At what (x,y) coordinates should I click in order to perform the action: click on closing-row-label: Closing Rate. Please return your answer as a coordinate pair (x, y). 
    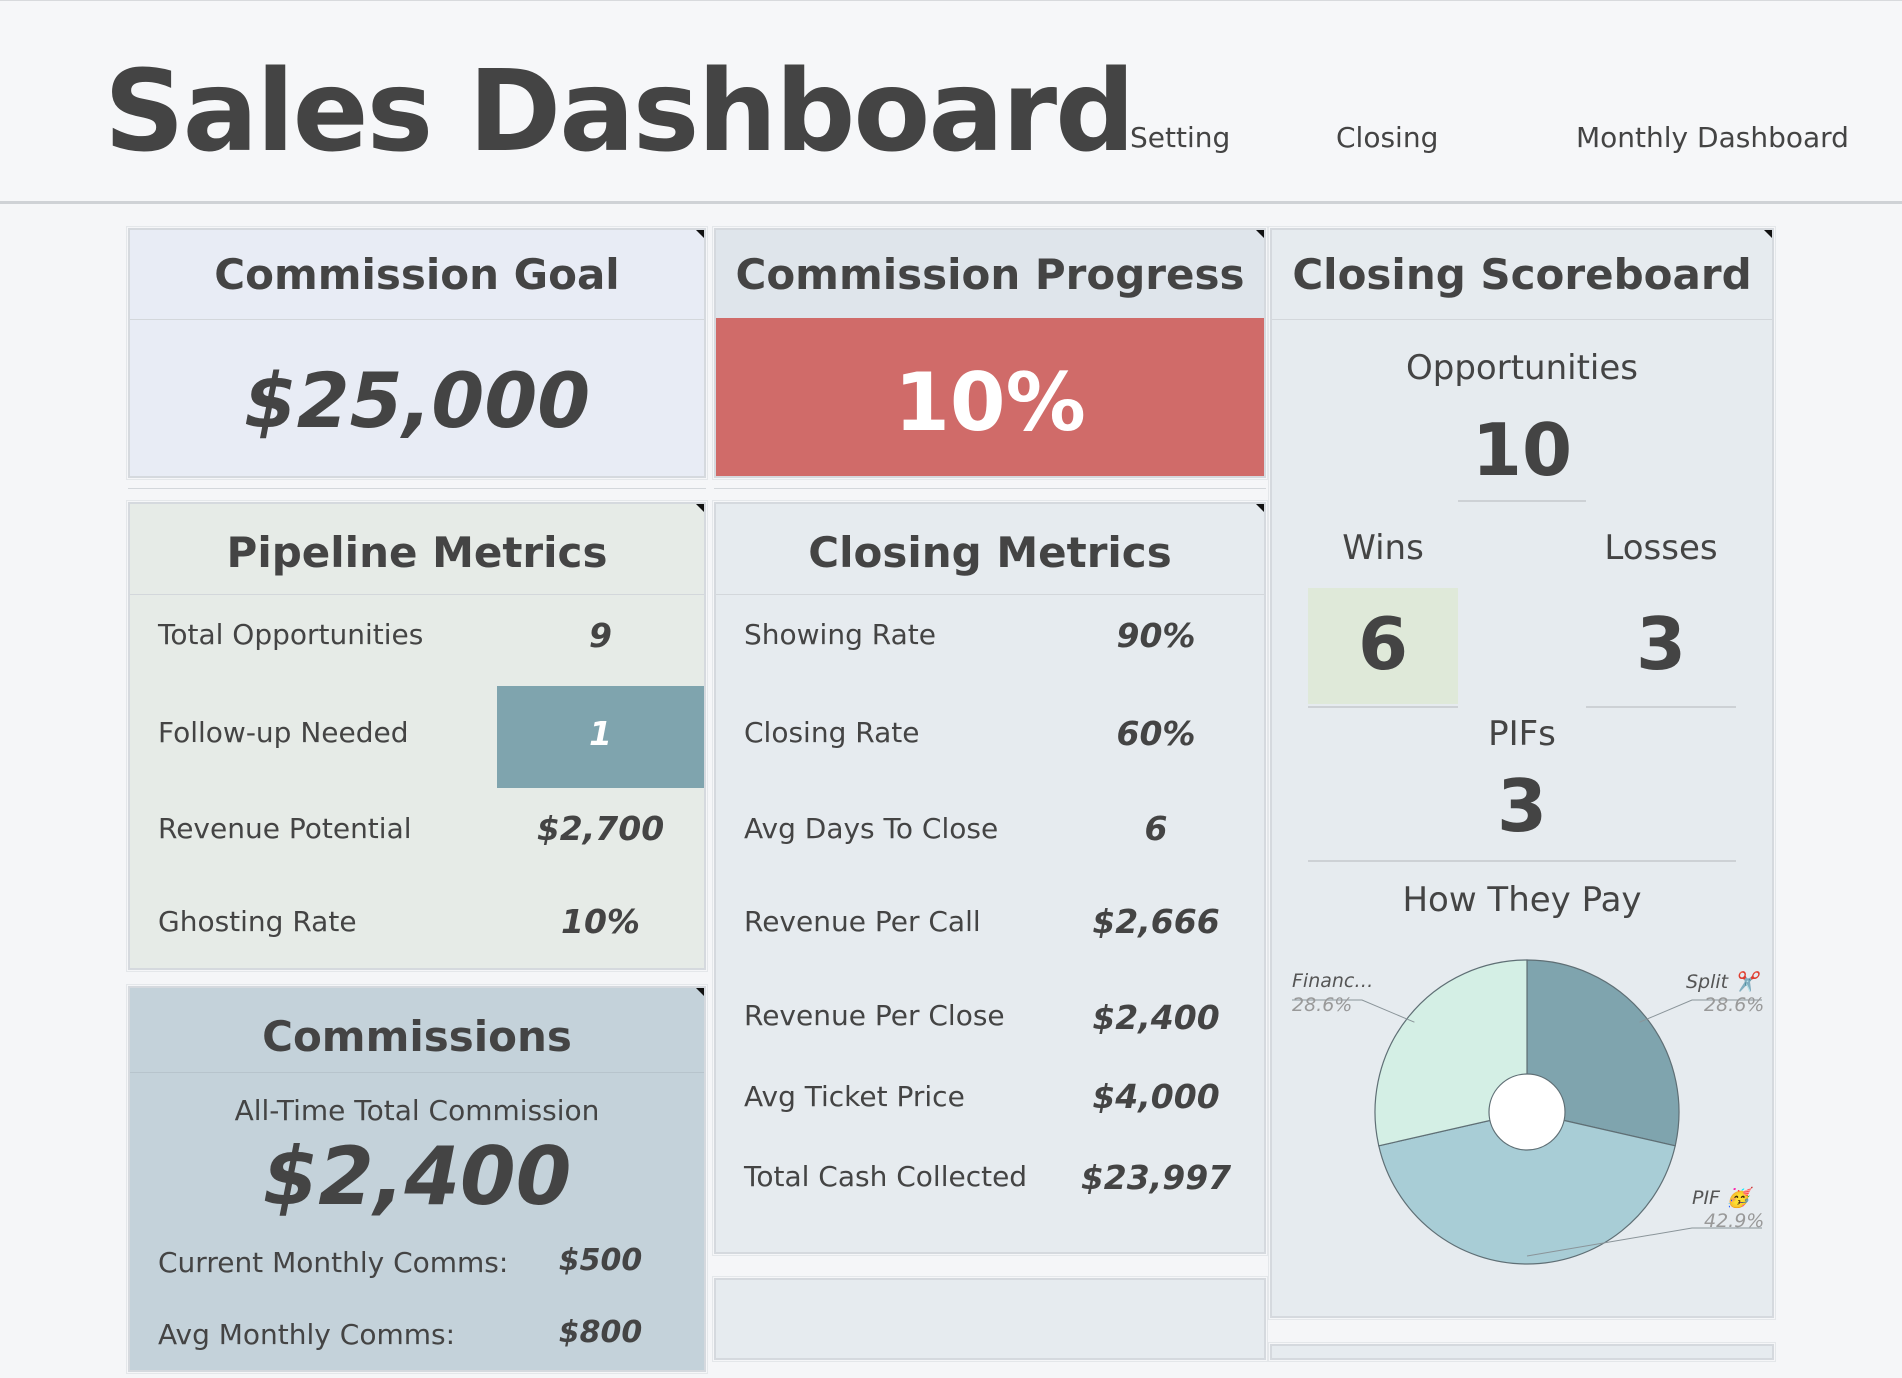
    Looking at the image, I should click on (832, 732).